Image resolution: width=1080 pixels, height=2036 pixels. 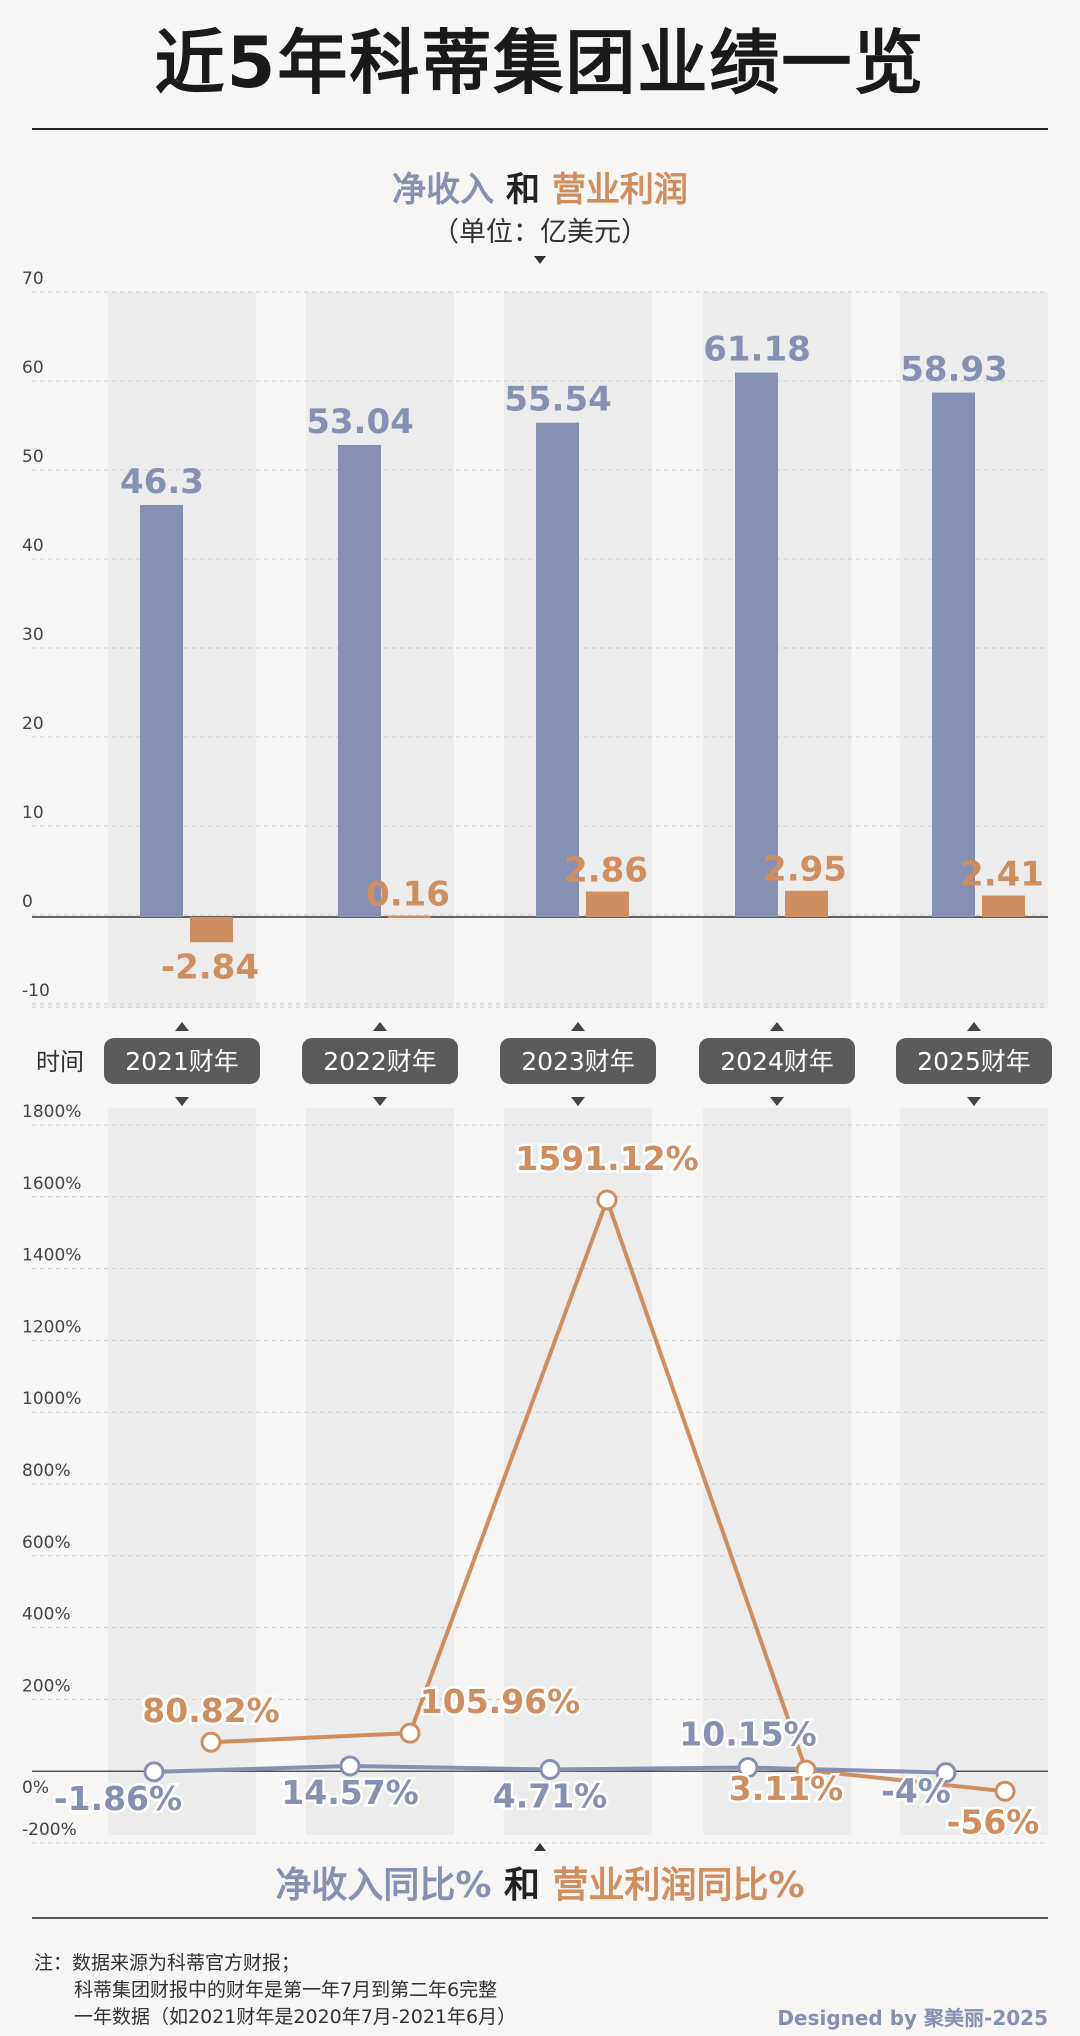 What do you see at coordinates (118, 1798) in the screenshot?
I see `revenue-yoy-label-0: -1.86%` at bounding box center [118, 1798].